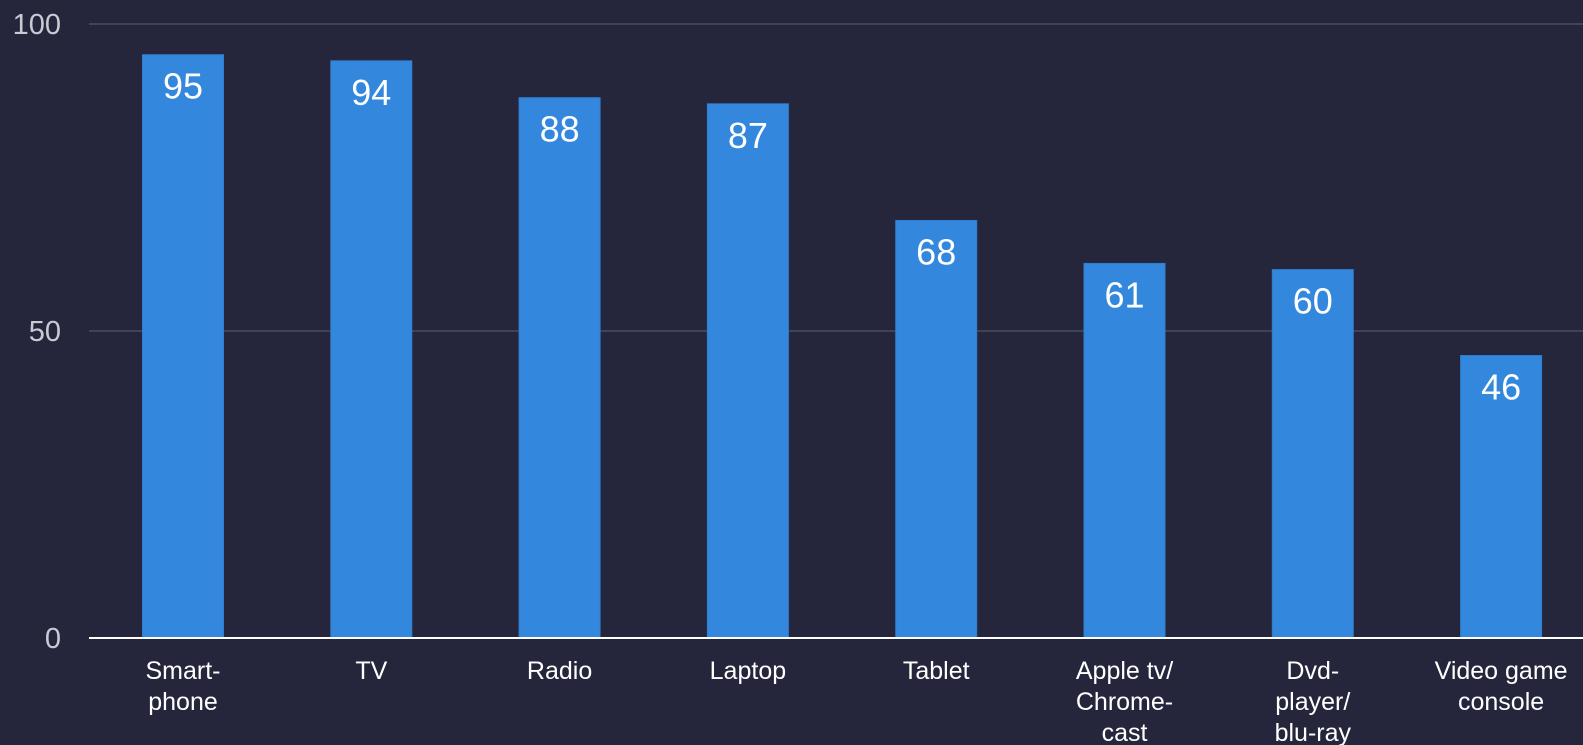  Describe the element at coordinates (1124, 671) in the screenshot. I see `x-tick-label-line: Apple tv/` at that location.